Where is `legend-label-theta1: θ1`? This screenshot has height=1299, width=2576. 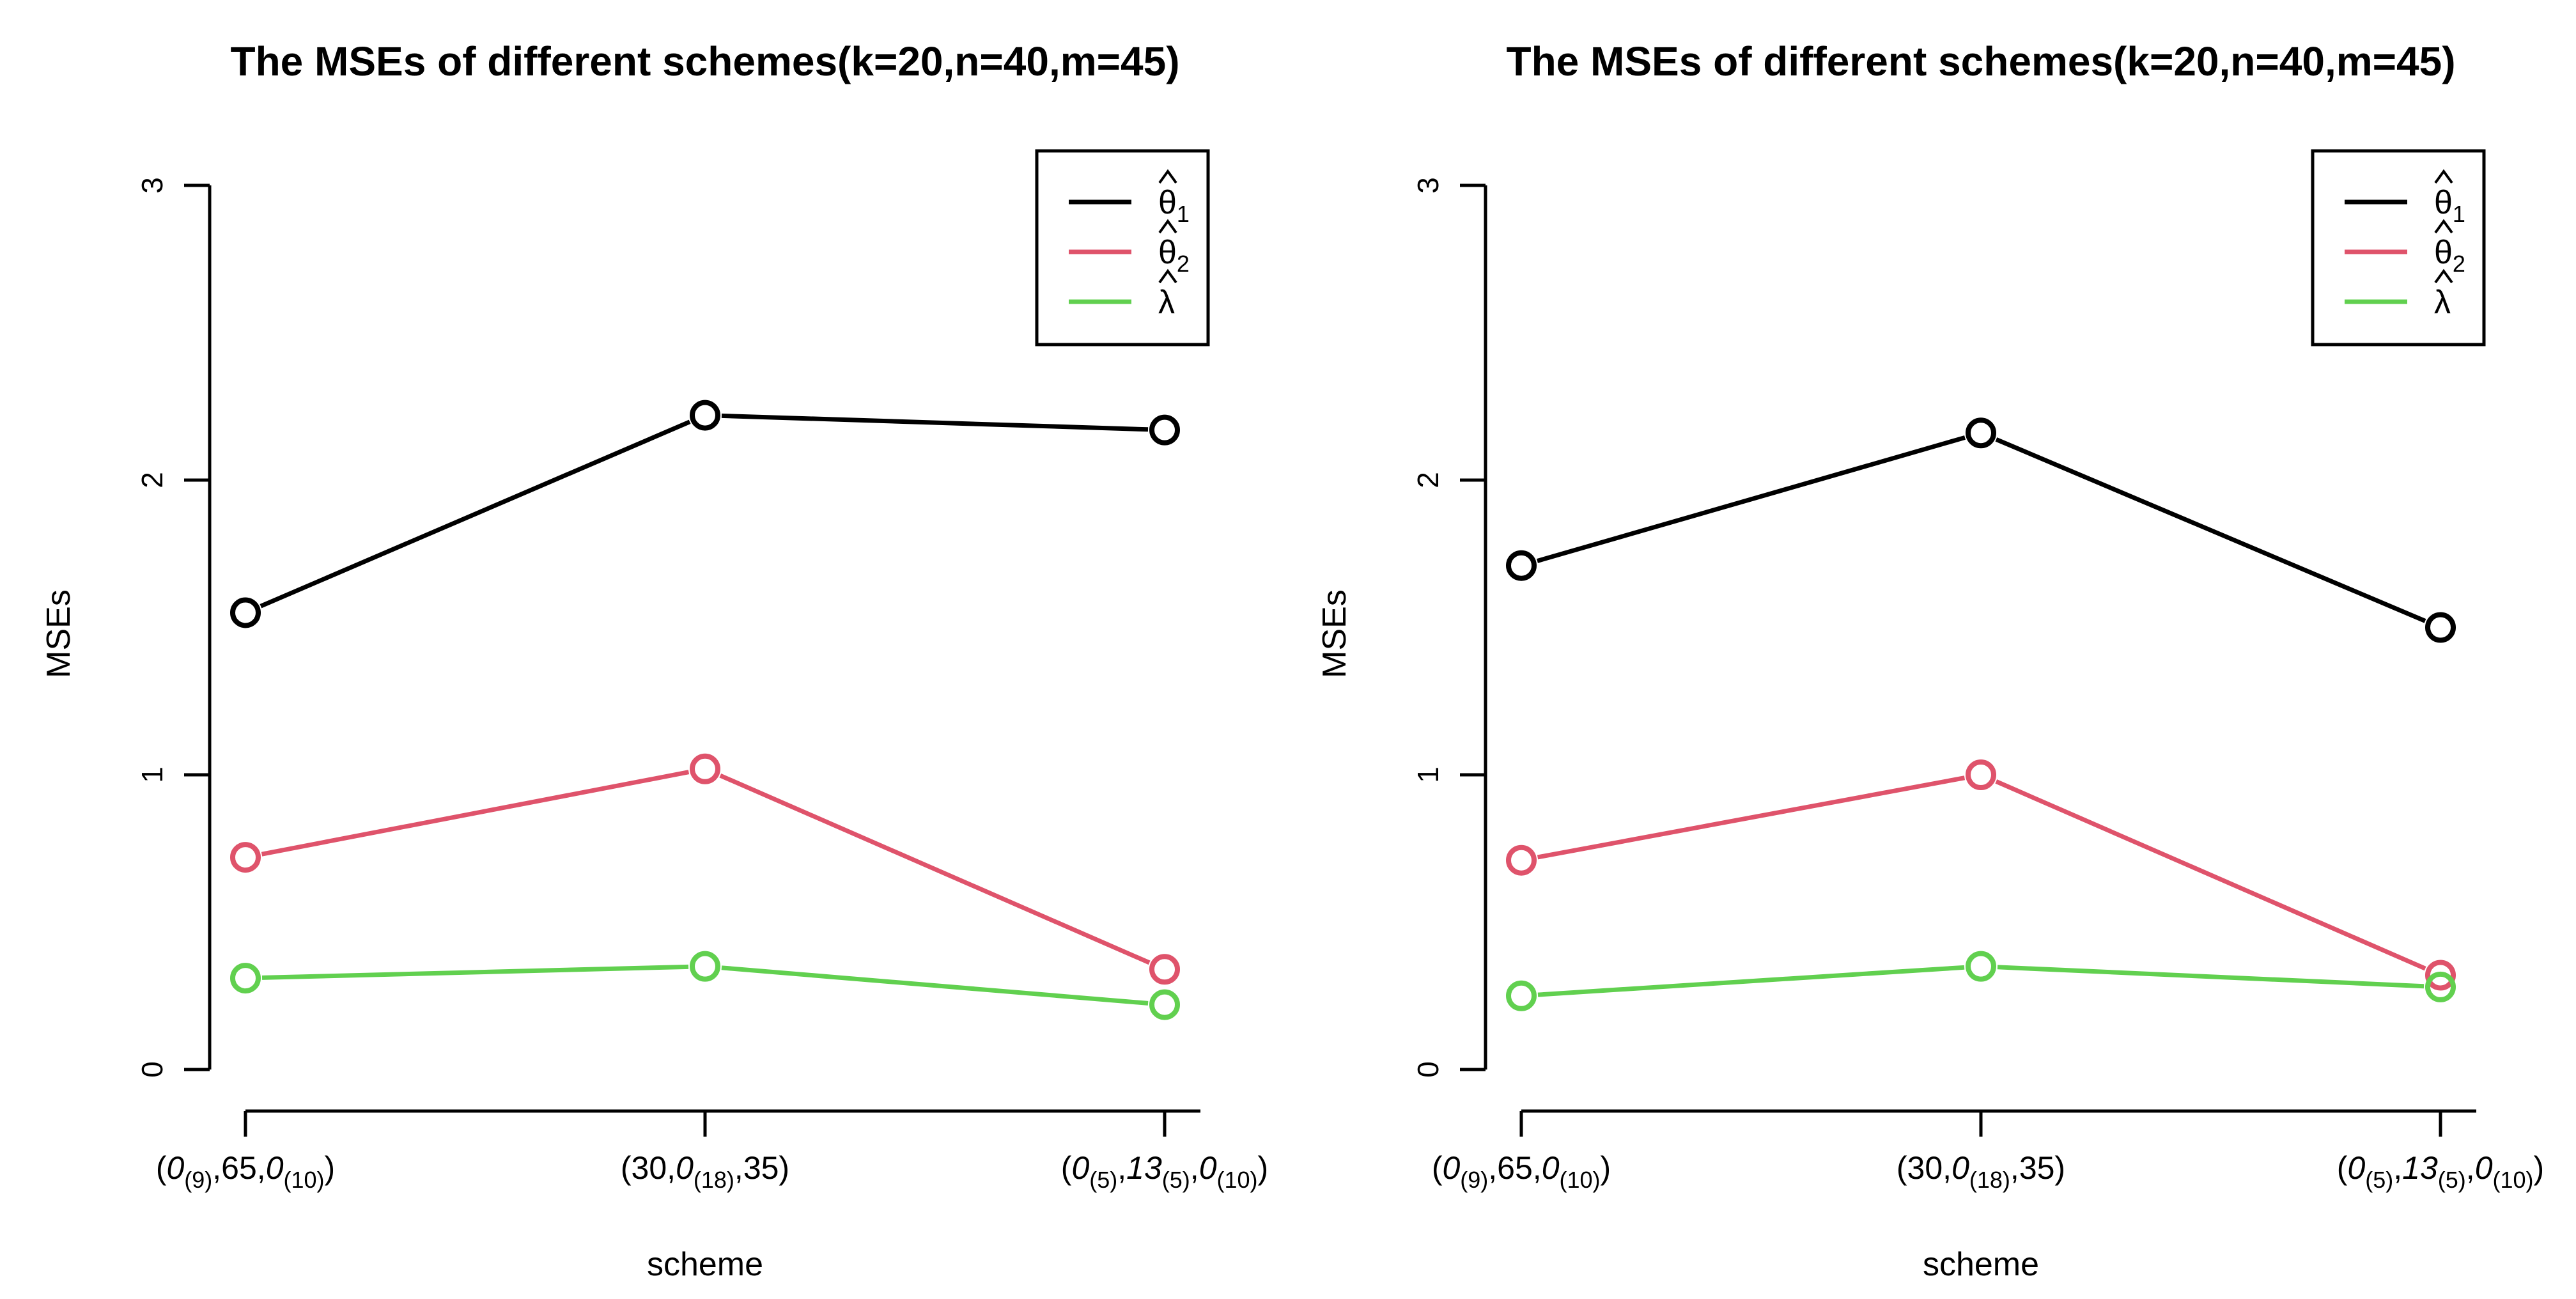 legend-label-theta1: θ1 is located at coordinates (1174, 205).